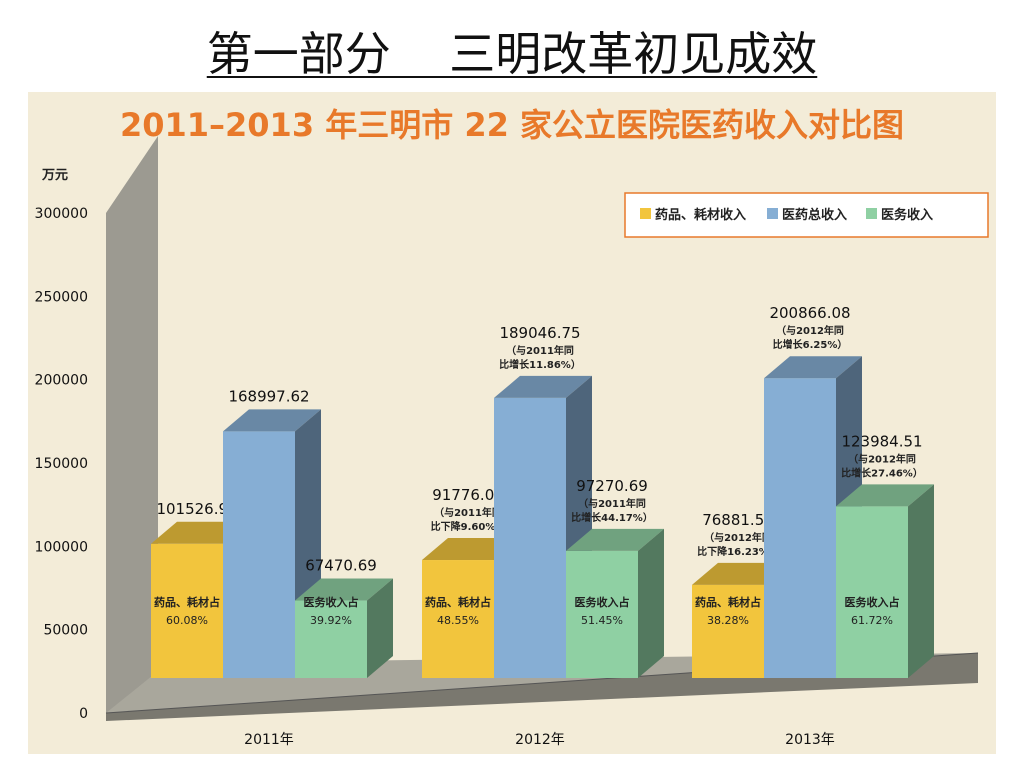 This screenshot has width=1024, height=768. What do you see at coordinates (61, 214) in the screenshot?
I see `y-tick-label: 300000` at bounding box center [61, 214].